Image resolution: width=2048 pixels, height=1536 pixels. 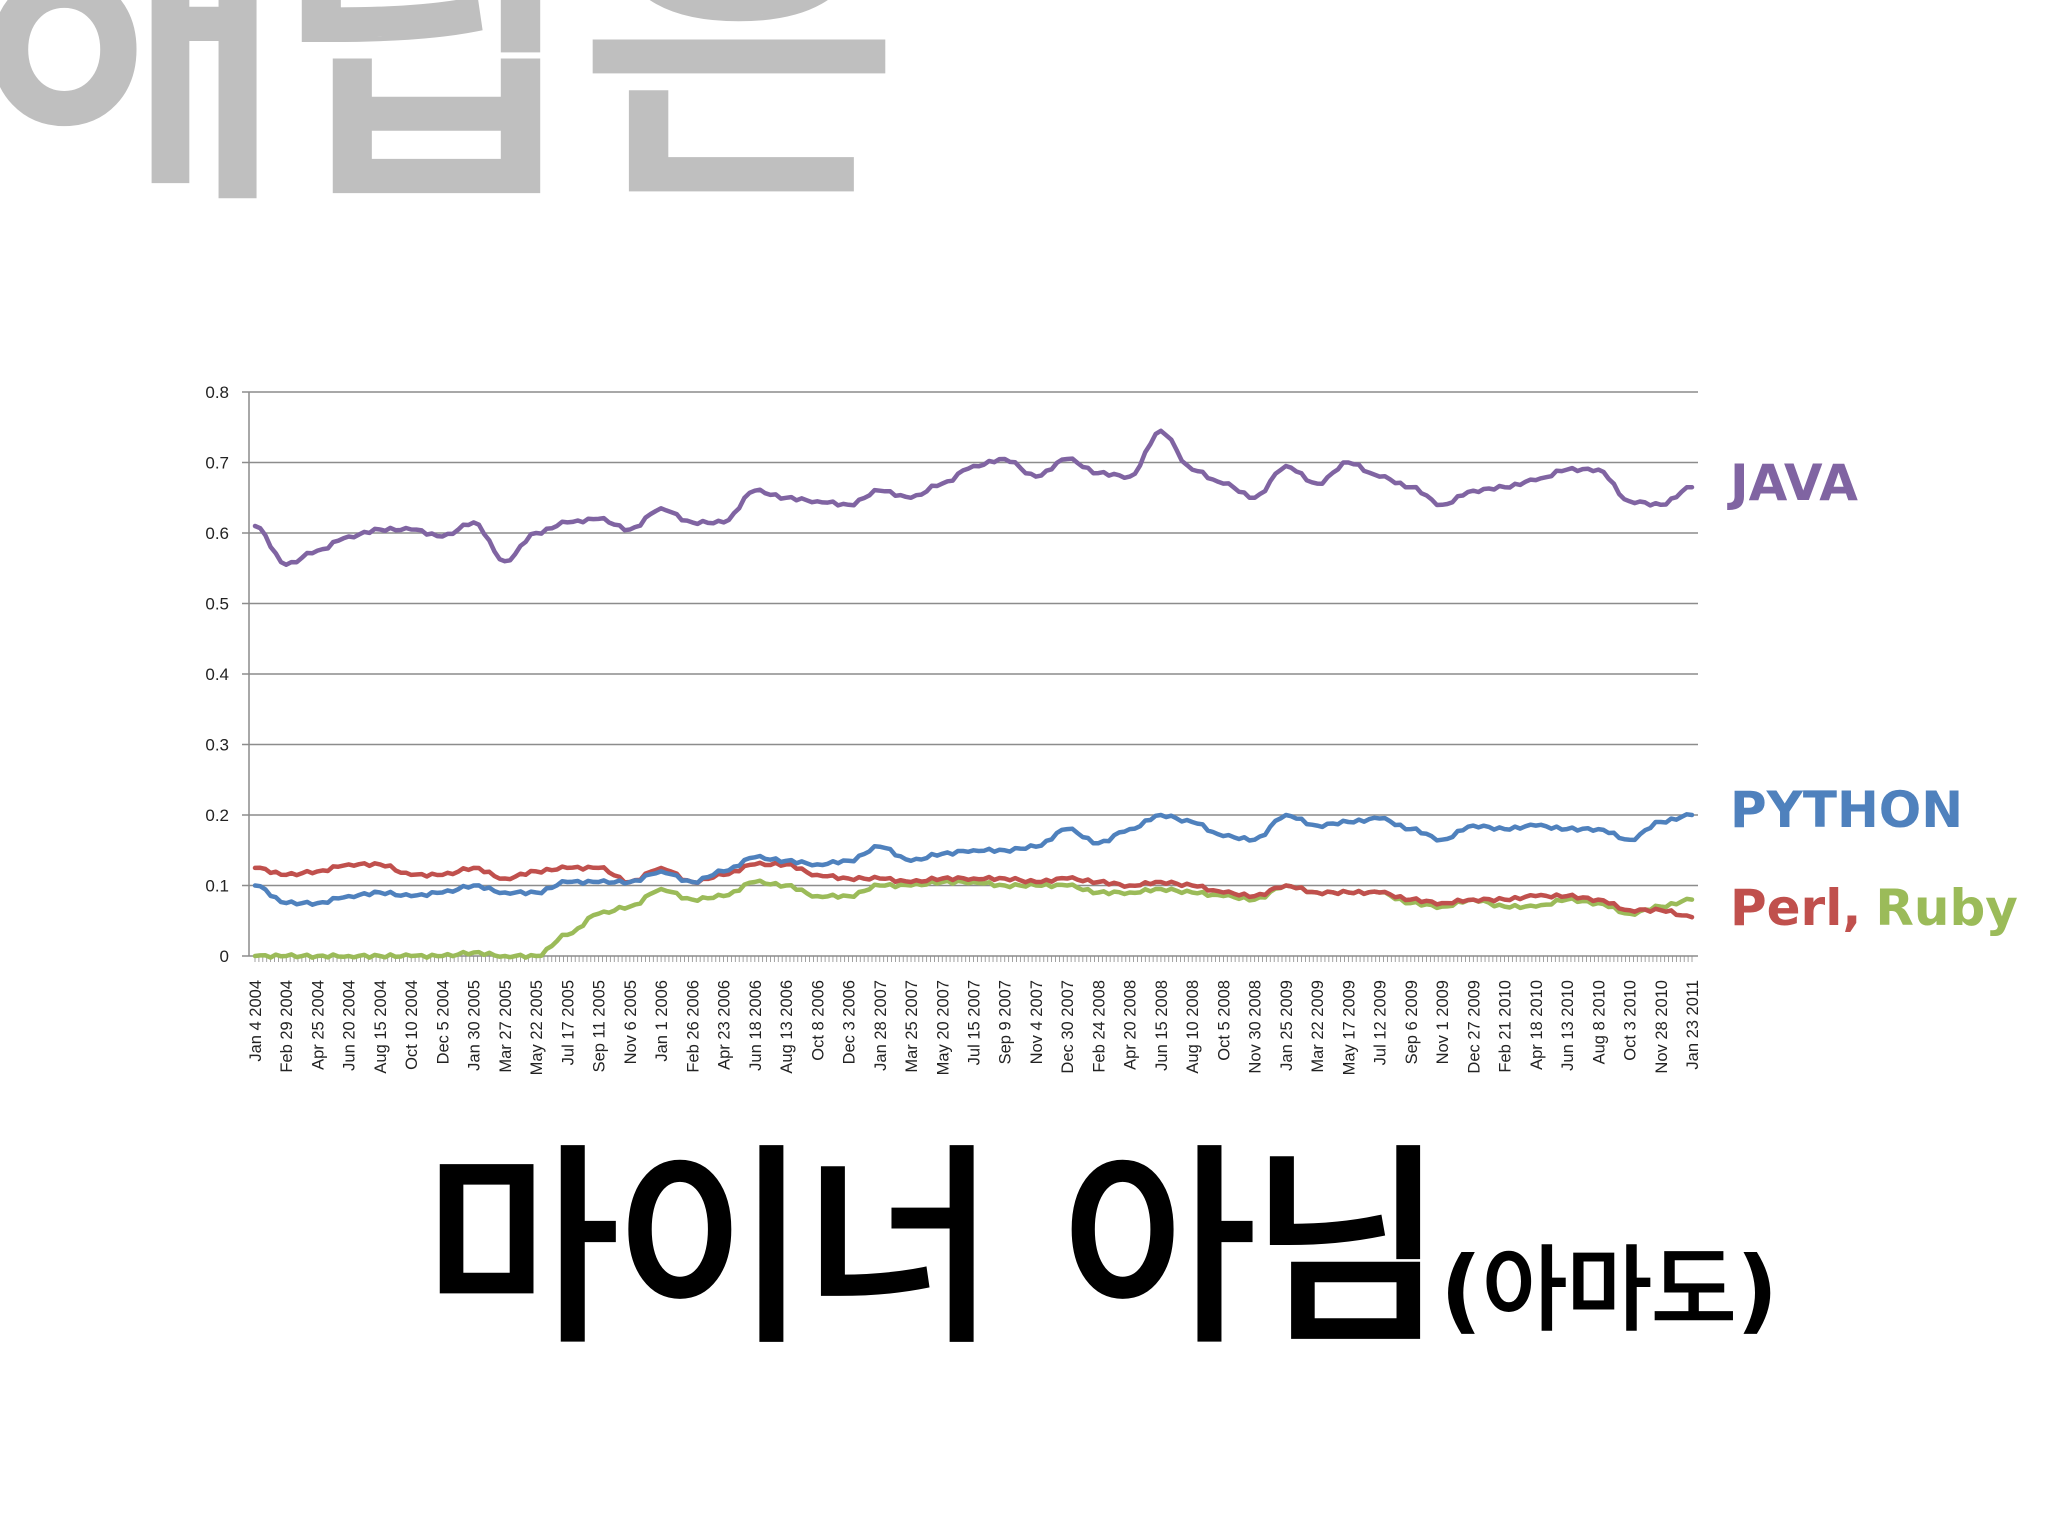 I want to click on x-tick-label: Oct 10 2004, so click(x=412, y=1025).